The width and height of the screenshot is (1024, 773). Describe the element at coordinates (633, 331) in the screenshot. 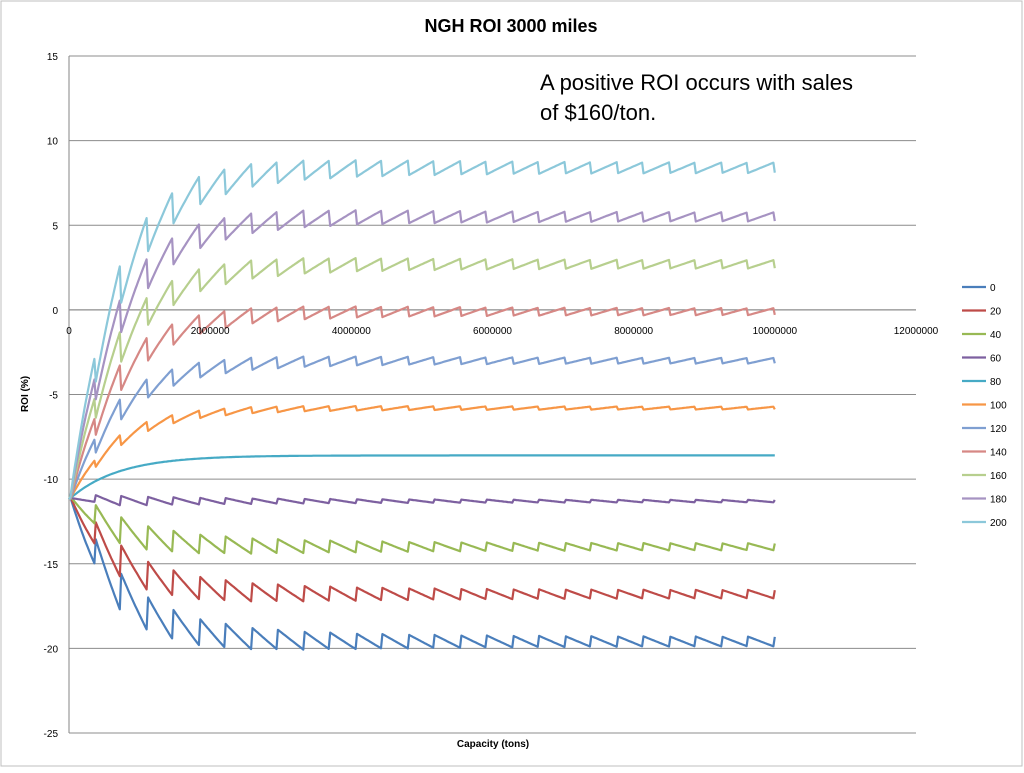

I see `x-tick-label: 8000000` at that location.